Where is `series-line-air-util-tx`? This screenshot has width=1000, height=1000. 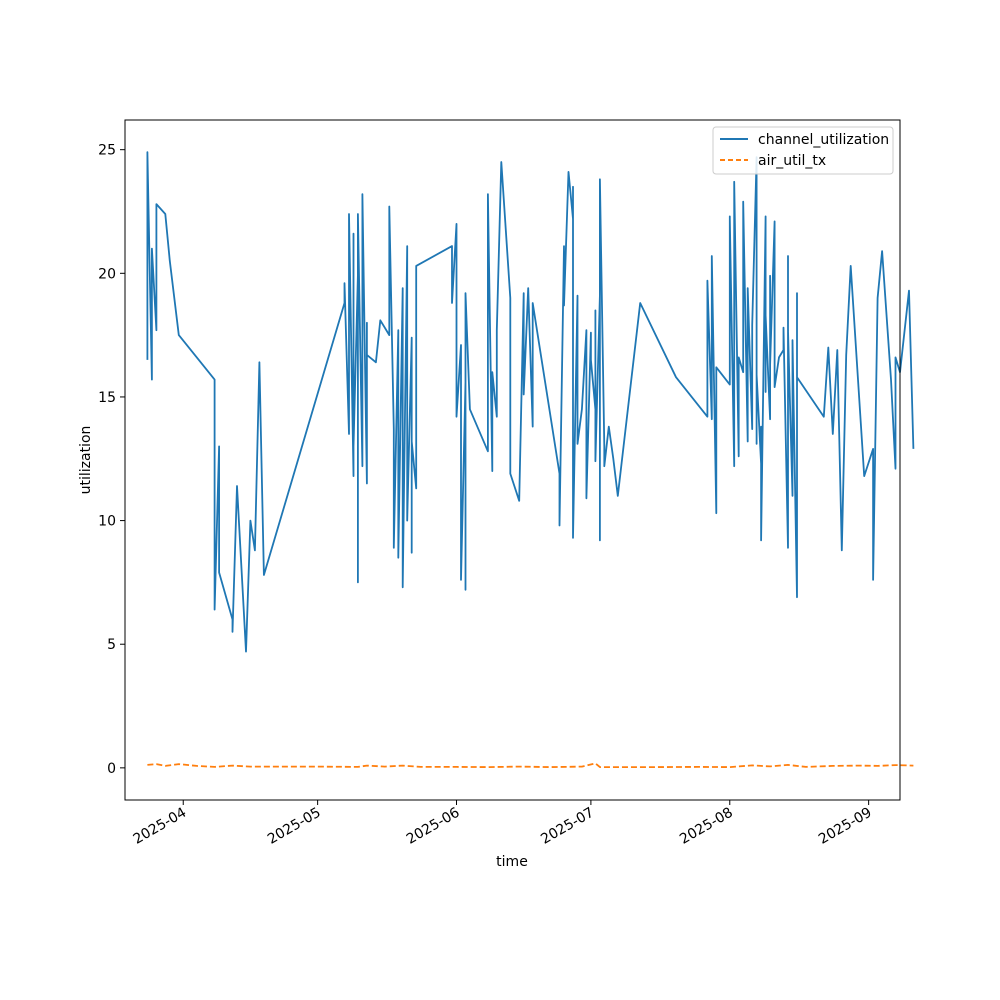
series-line-air-util-tx is located at coordinates (530, 765).